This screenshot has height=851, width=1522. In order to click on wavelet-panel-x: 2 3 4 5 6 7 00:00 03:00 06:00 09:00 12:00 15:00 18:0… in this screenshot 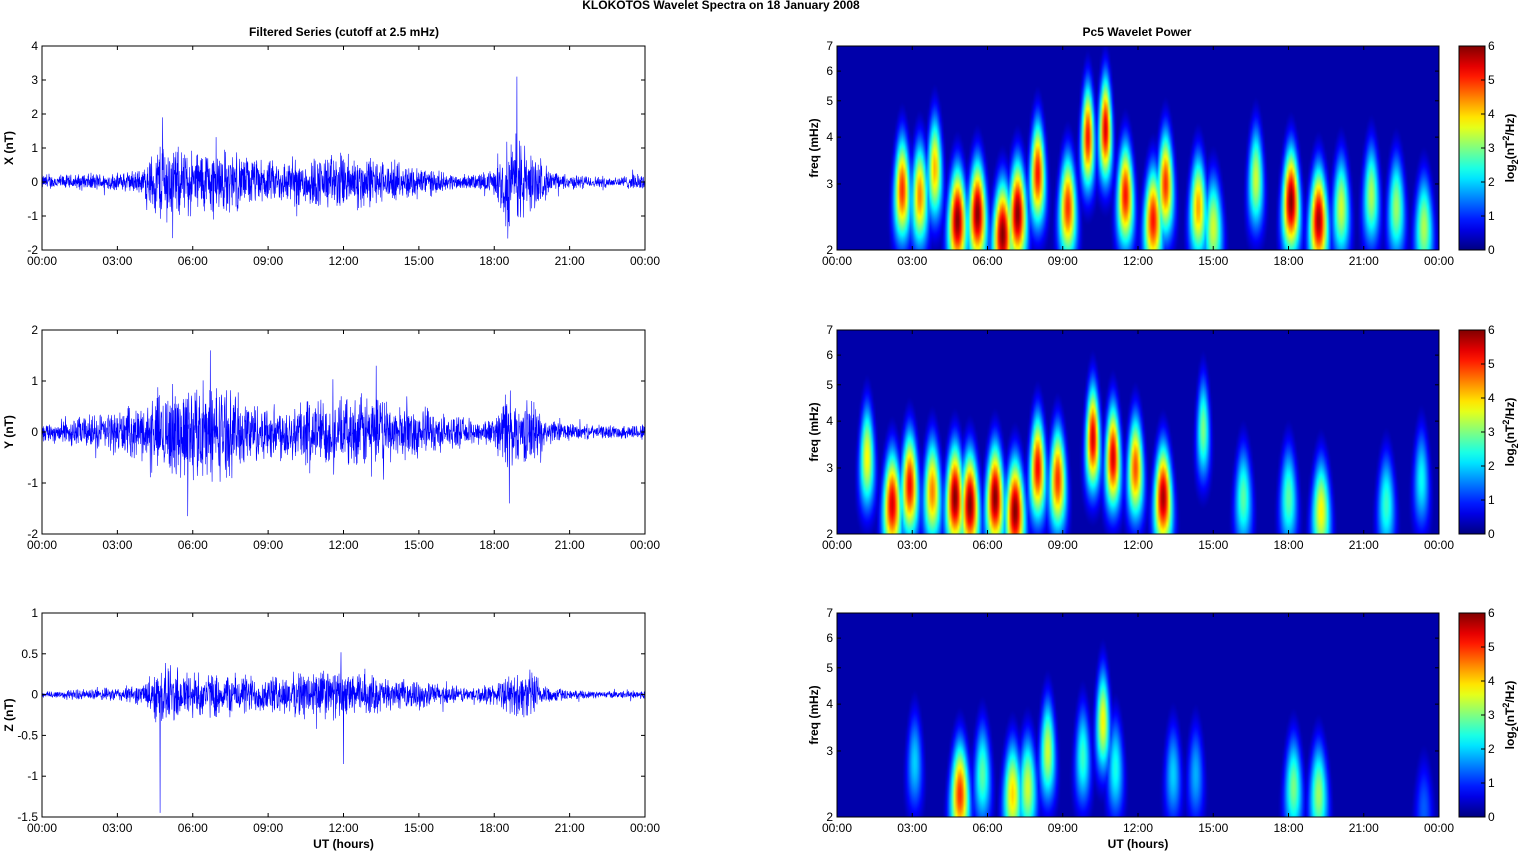, I will do `click(1163, 153)`.